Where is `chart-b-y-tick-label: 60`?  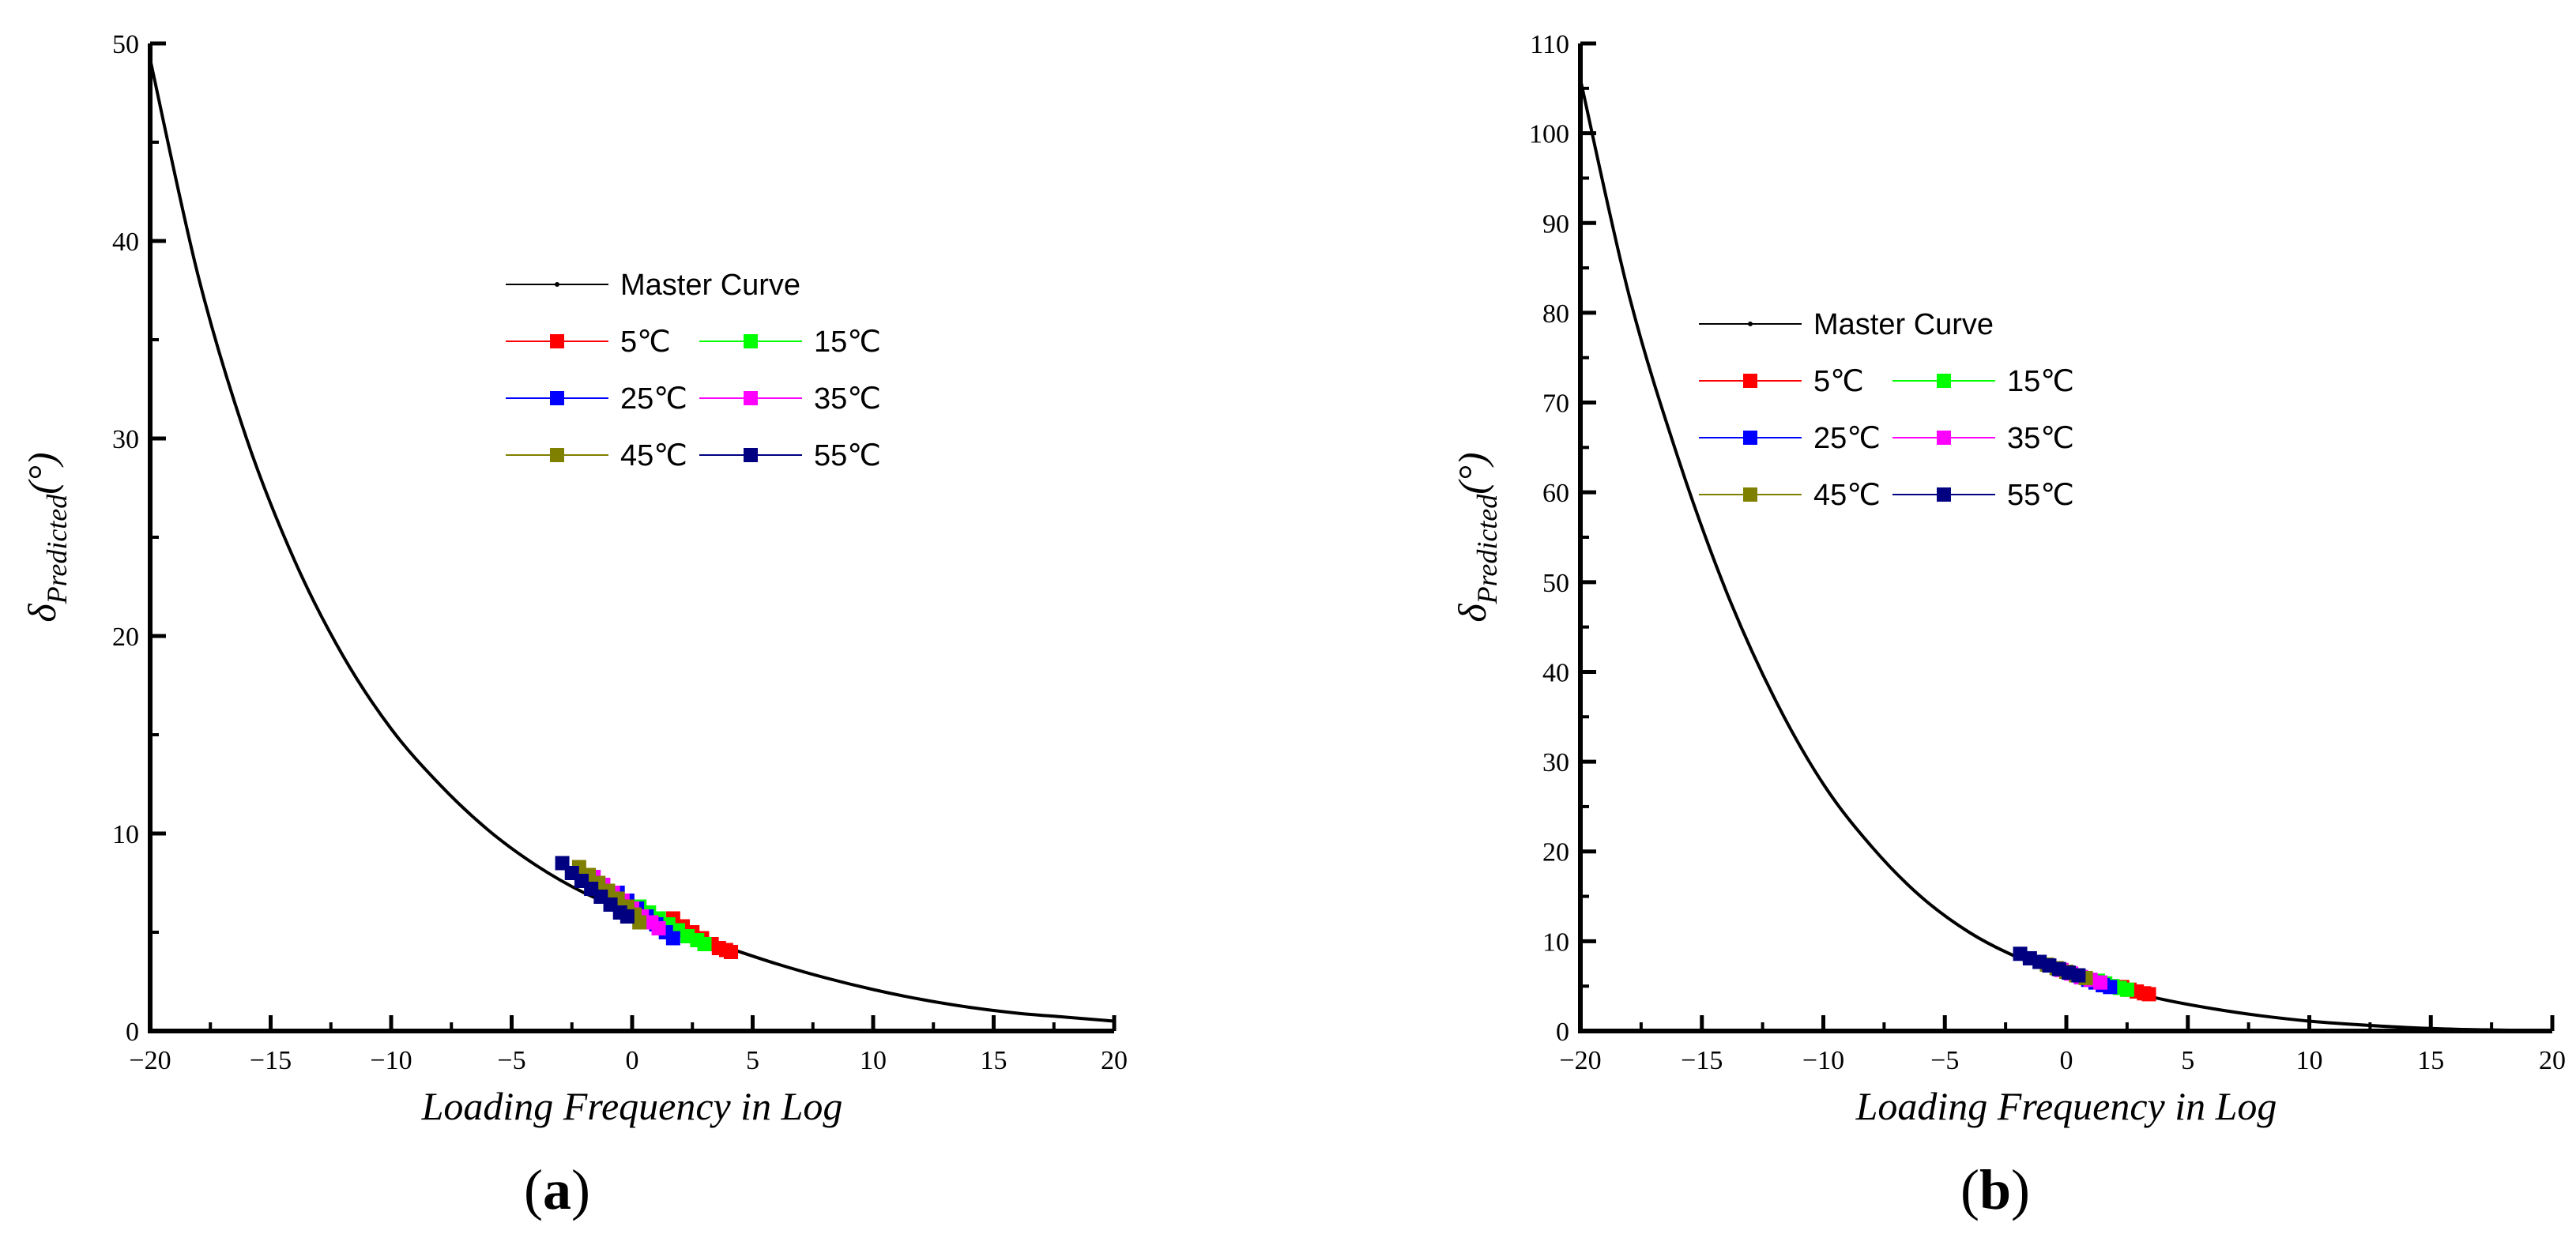
chart-b-y-tick-label: 60 is located at coordinates (1555, 494).